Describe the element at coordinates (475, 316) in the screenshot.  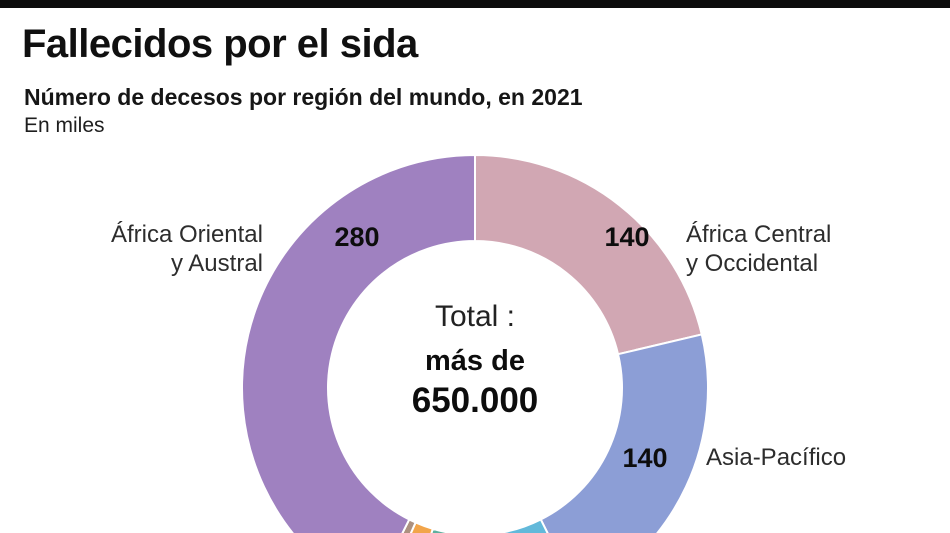
I see `total-label: Total :` at that location.